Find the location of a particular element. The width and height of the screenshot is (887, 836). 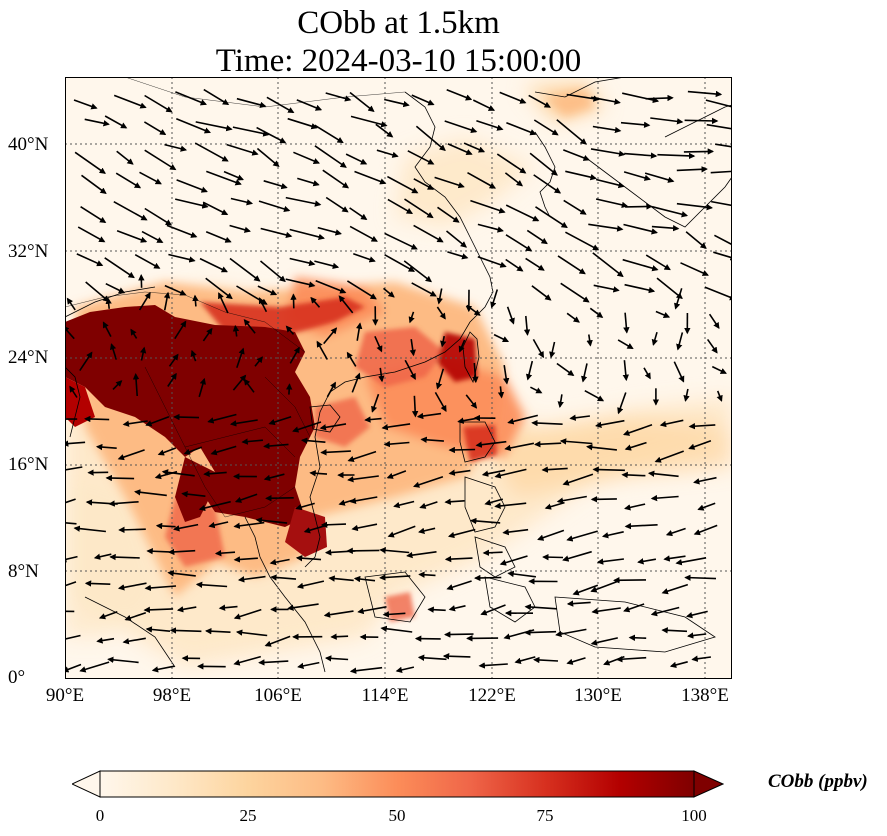

colorbar-extend-max is located at coordinates (708, 784).